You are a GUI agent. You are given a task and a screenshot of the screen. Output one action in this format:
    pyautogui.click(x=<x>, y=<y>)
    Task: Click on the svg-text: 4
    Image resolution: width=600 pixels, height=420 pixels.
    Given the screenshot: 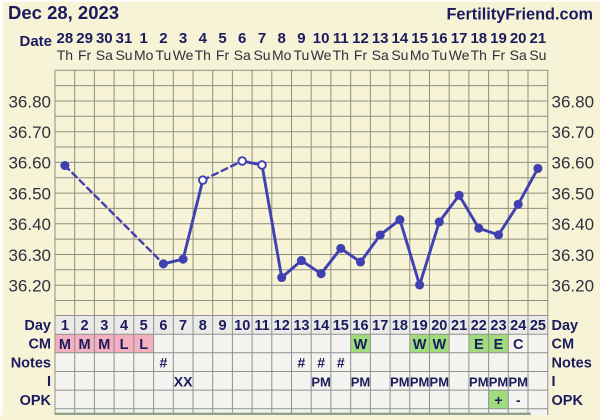 What is the action you would take?
    pyautogui.click(x=203, y=38)
    